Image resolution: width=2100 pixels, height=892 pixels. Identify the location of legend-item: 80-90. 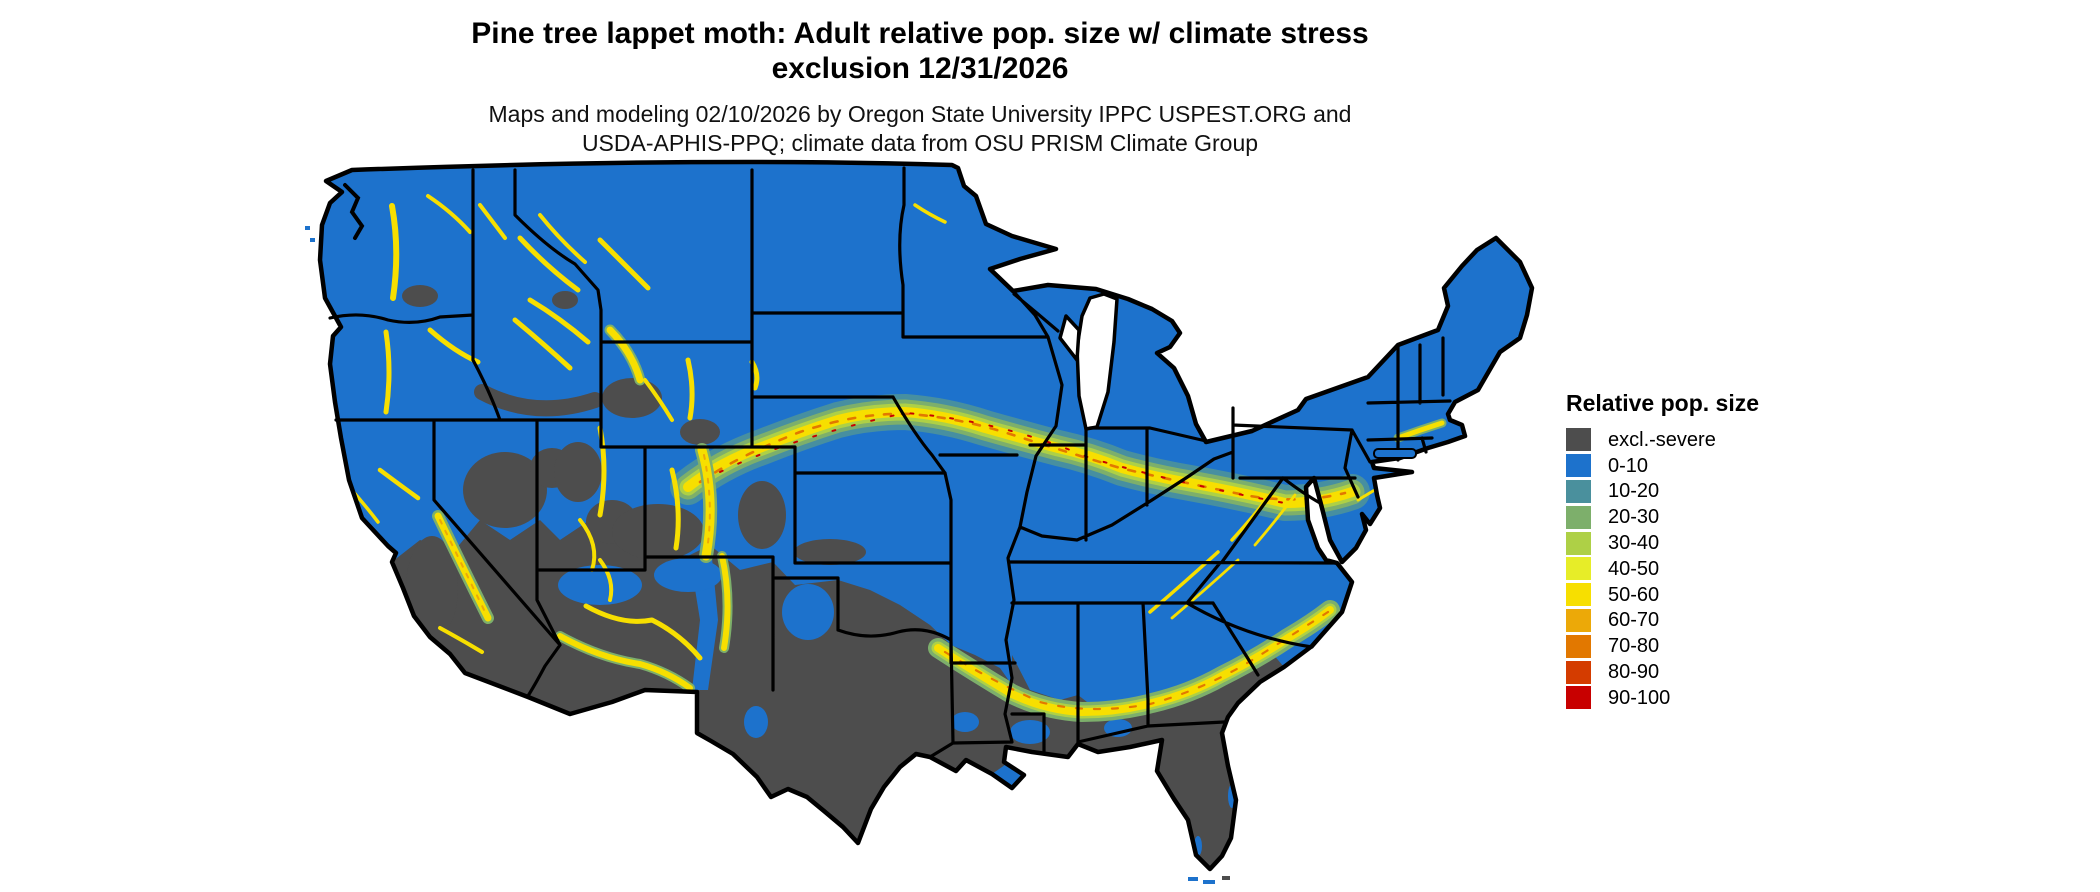
(1686, 672).